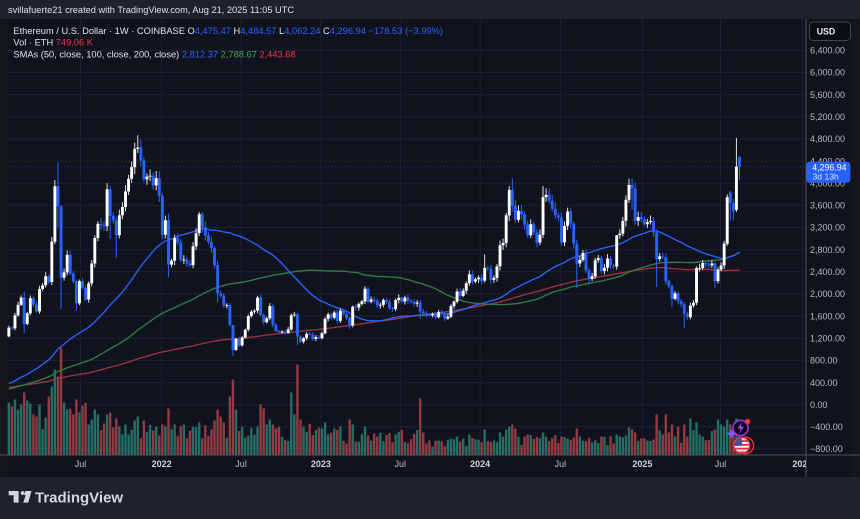 The height and width of the screenshot is (519, 860). I want to click on svg-text: 4,000.00, so click(827, 183).